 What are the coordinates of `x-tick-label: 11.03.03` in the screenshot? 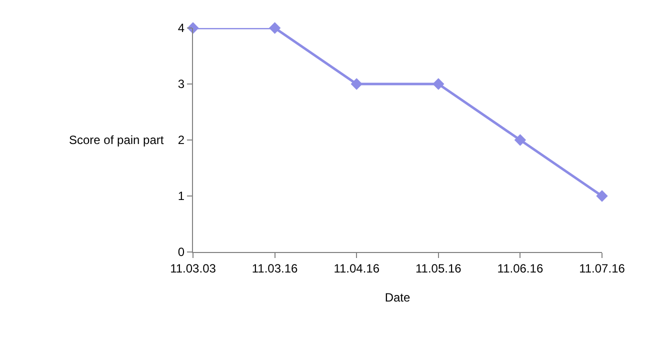 It's located at (193, 268).